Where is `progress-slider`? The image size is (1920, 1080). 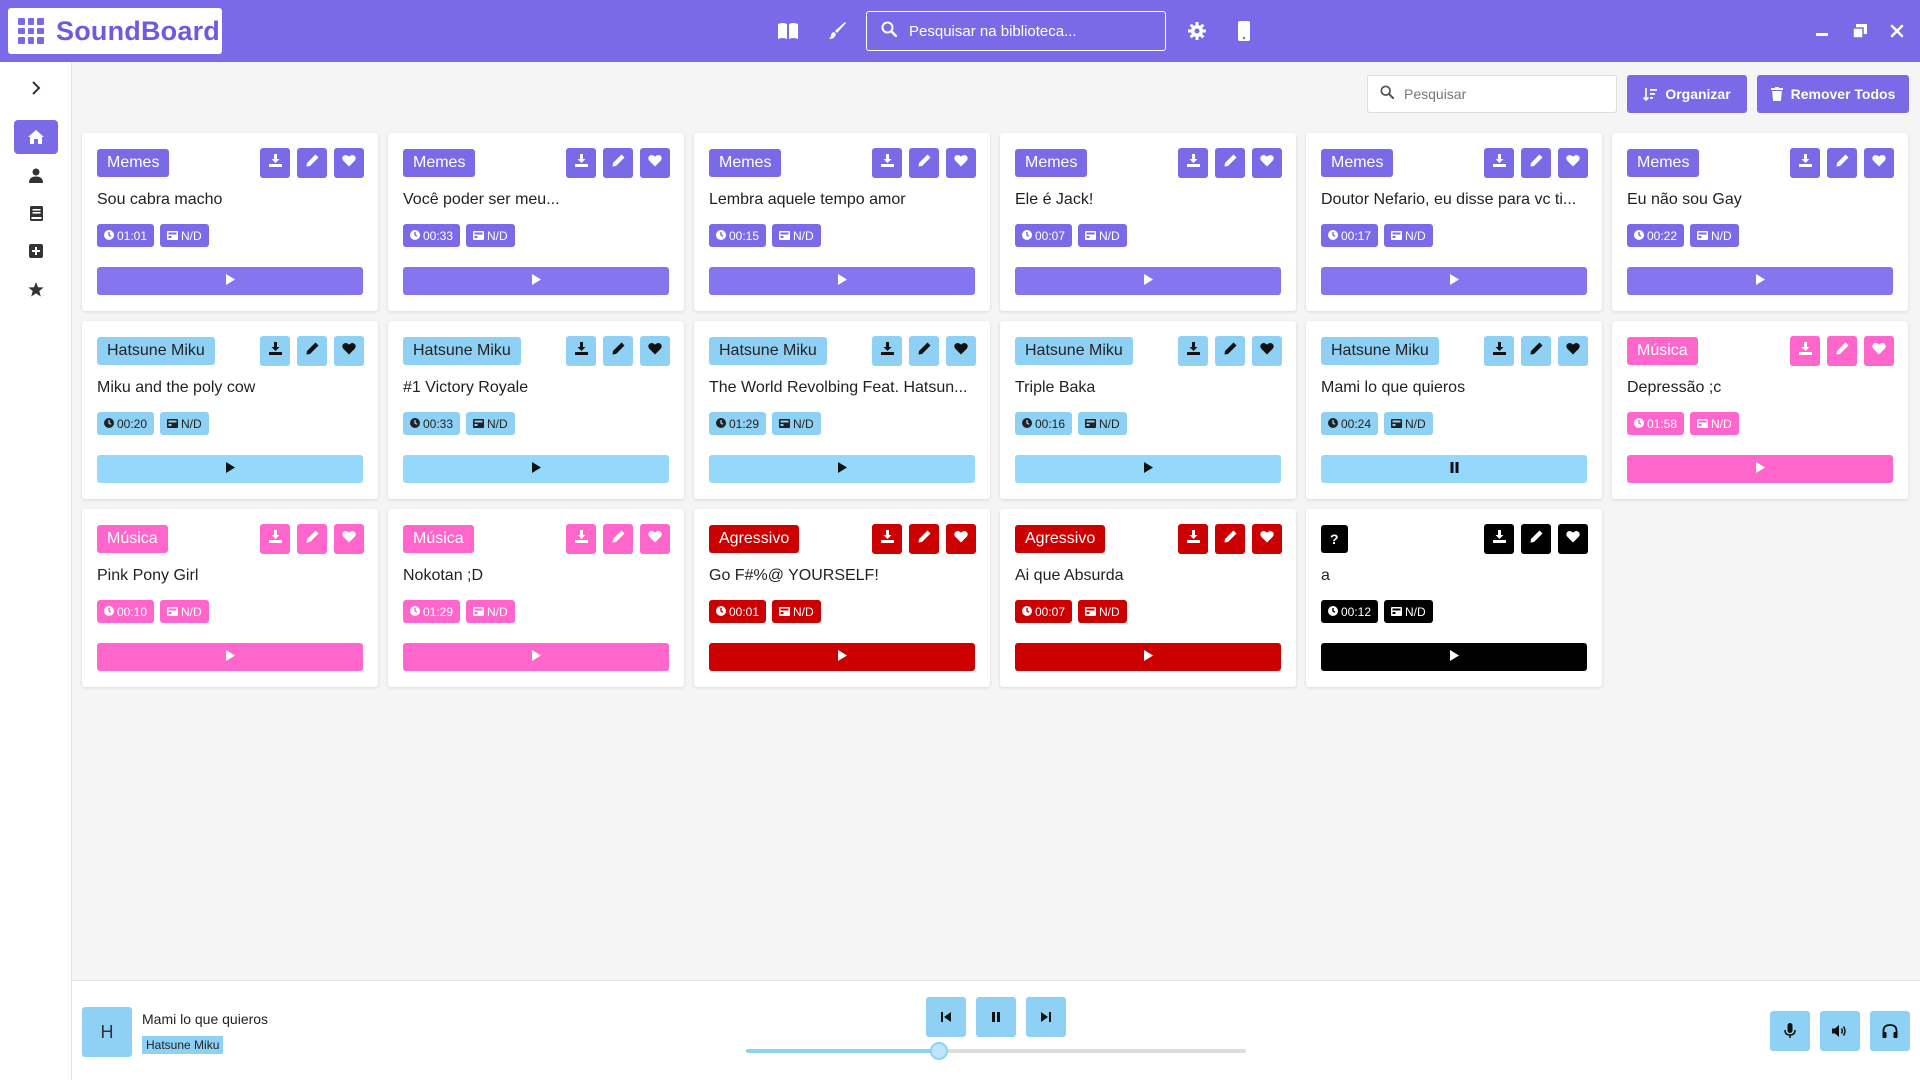
progress-slider is located at coordinates (996, 1051).